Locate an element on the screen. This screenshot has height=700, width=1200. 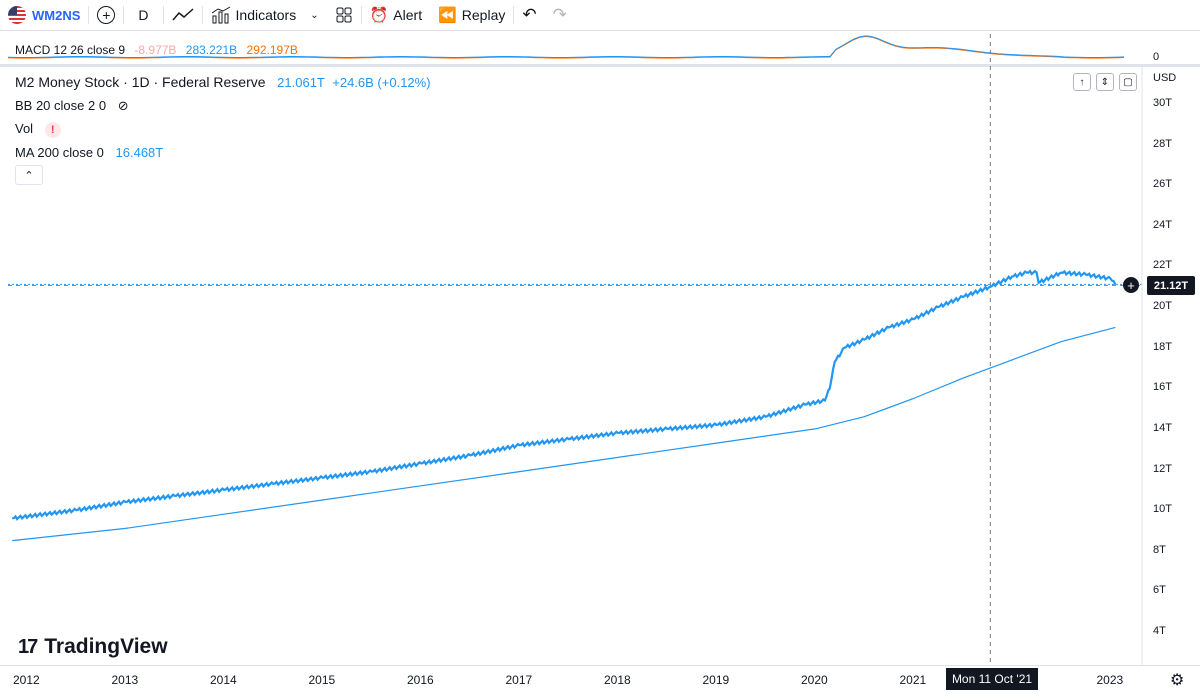
time-axis is located at coordinates (600, 682).